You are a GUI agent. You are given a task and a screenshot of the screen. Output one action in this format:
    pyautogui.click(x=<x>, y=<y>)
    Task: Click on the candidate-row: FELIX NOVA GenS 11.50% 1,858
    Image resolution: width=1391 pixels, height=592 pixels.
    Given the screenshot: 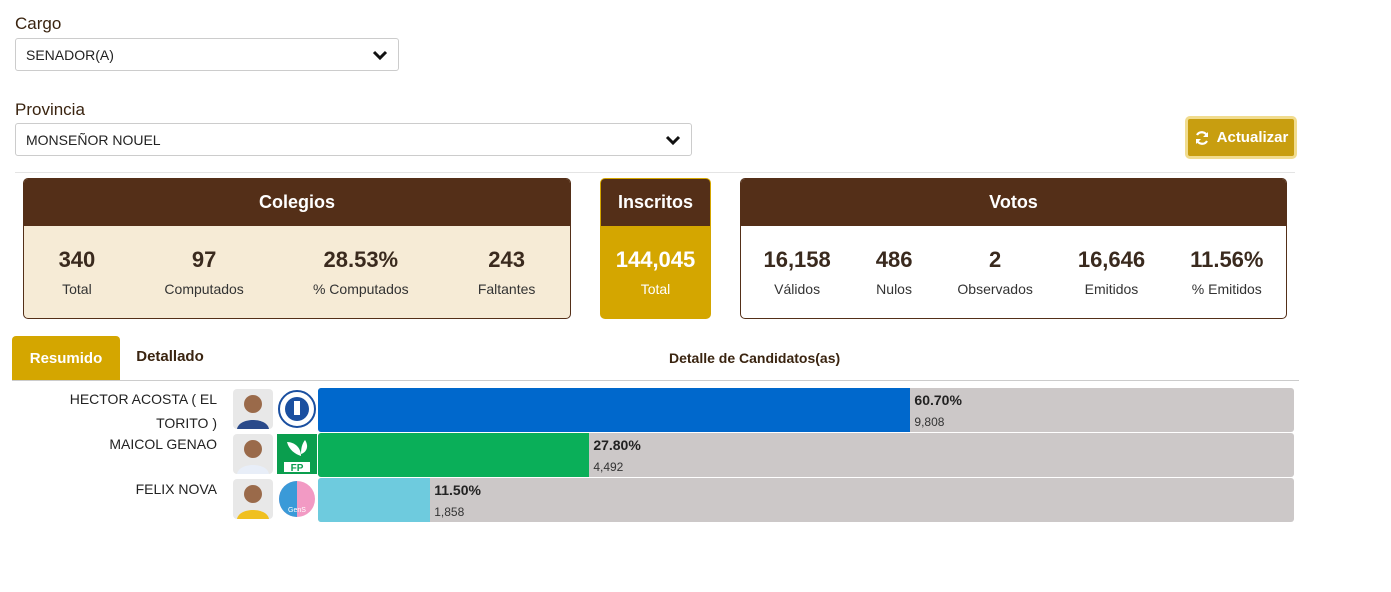 What is the action you would take?
    pyautogui.click(x=650, y=498)
    